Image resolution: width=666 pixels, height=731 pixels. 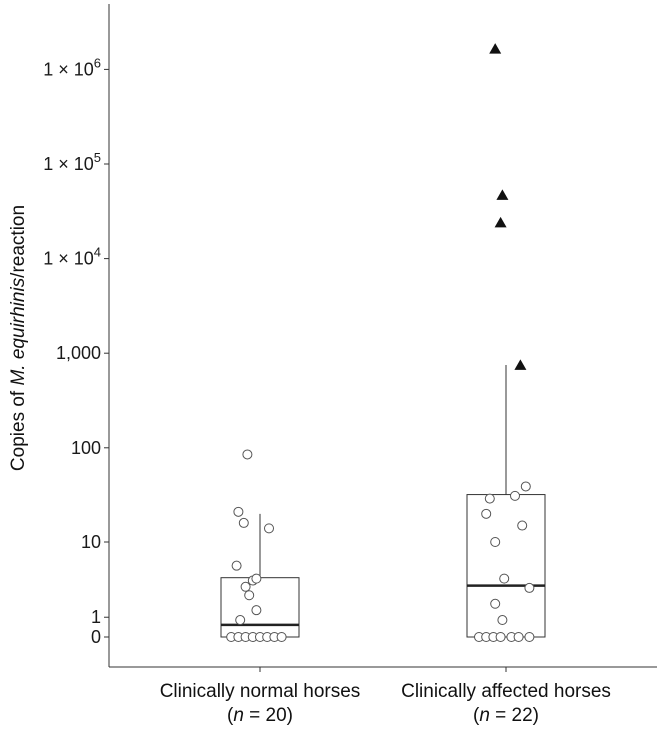 I want to click on x-category-n-label: (n = 20), so click(x=260, y=715).